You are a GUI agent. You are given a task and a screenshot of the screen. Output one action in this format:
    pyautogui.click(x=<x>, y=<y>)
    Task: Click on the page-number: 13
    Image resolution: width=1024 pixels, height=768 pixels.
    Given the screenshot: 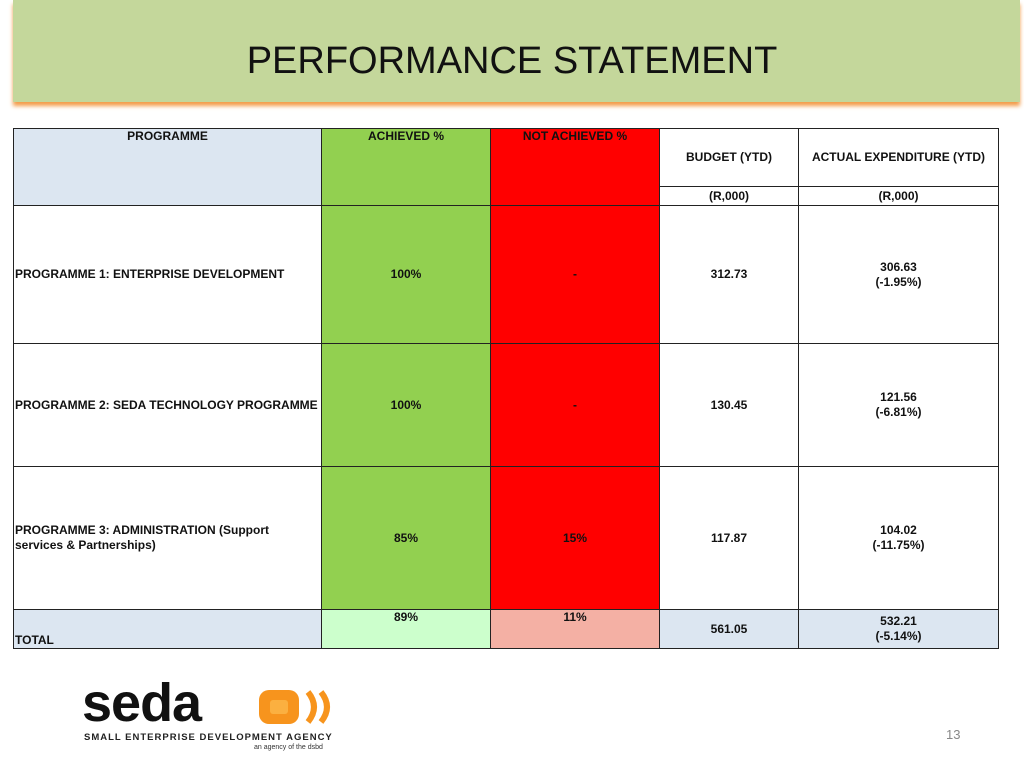 What is the action you would take?
    pyautogui.click(x=953, y=734)
    